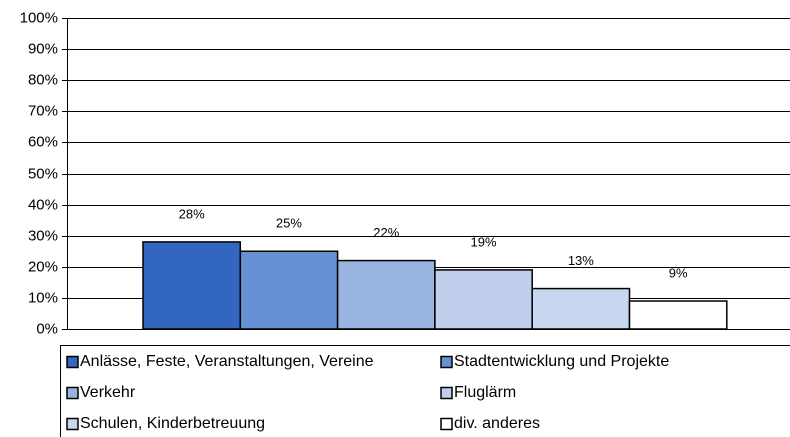 The height and width of the screenshot is (437, 790). Describe the element at coordinates (581, 260) in the screenshot. I see `data-label: 13%` at that location.